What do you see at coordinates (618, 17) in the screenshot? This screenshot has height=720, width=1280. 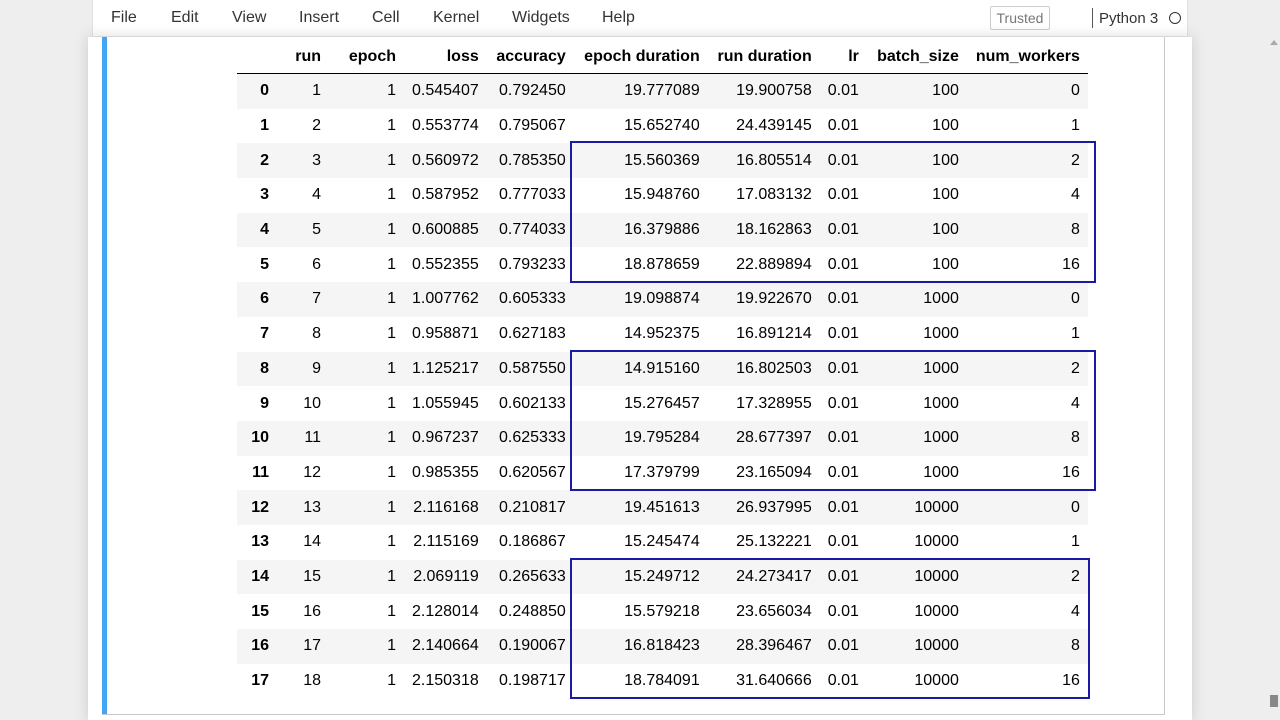 I see `menu-help: Help` at bounding box center [618, 17].